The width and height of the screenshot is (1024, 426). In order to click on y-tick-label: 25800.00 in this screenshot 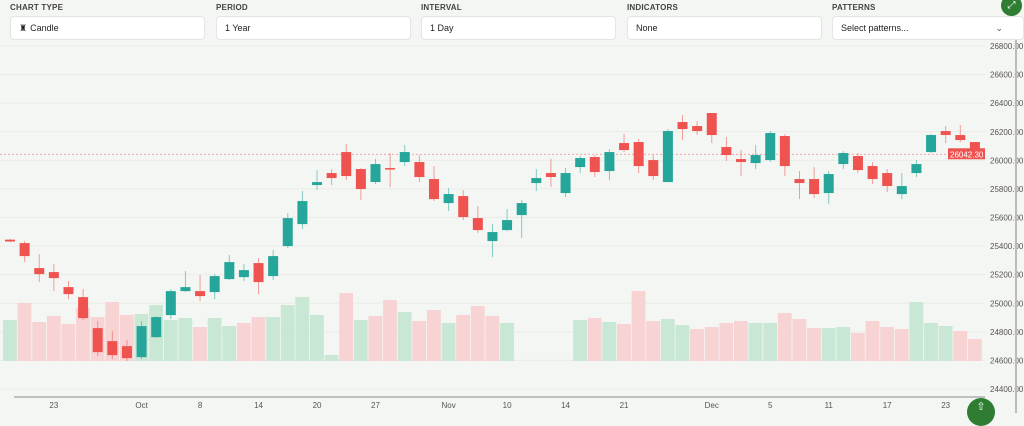, I will do `click(1007, 189)`.